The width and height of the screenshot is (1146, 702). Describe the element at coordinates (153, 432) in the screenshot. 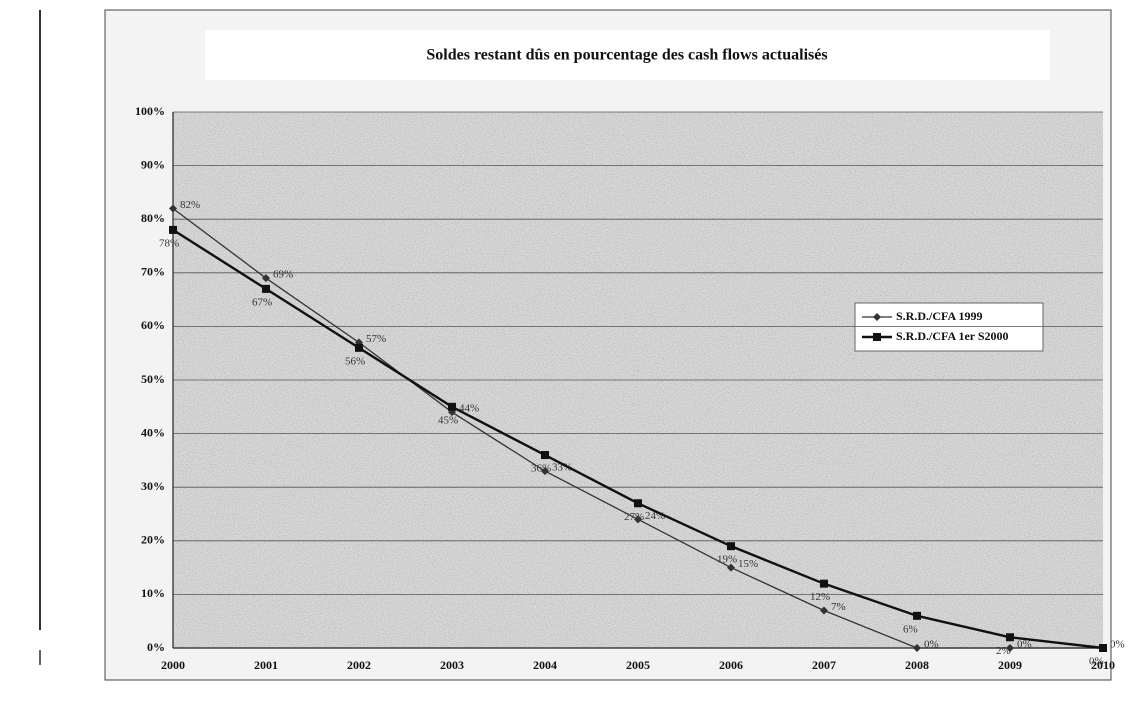

I see `y-tick-label: 40%` at that location.